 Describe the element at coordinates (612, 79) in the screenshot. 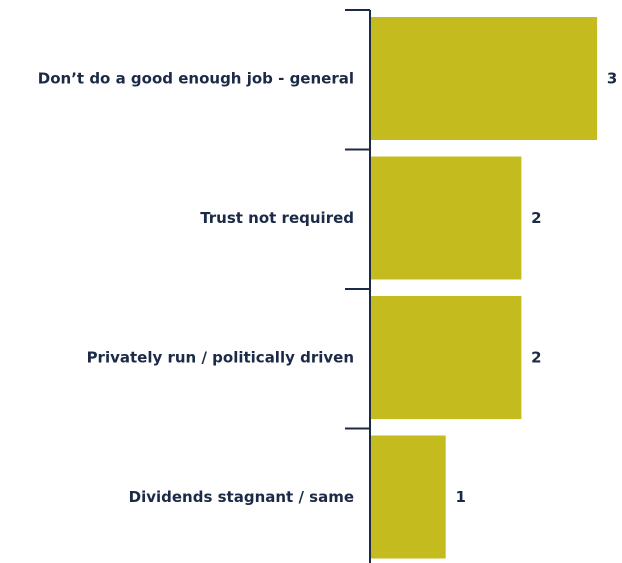

I see `value-label: 3` at that location.